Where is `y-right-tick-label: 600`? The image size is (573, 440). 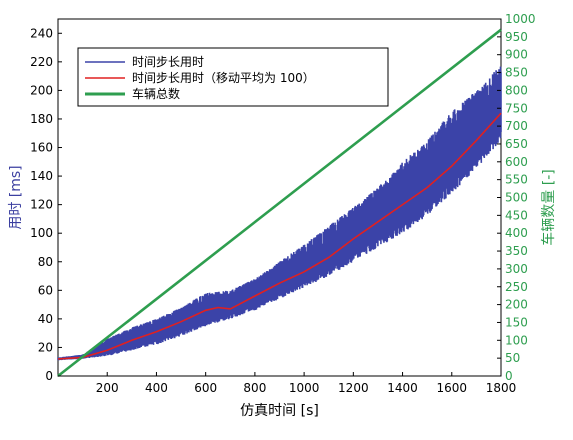
y-right-tick-label: 600 is located at coordinates (516, 162).